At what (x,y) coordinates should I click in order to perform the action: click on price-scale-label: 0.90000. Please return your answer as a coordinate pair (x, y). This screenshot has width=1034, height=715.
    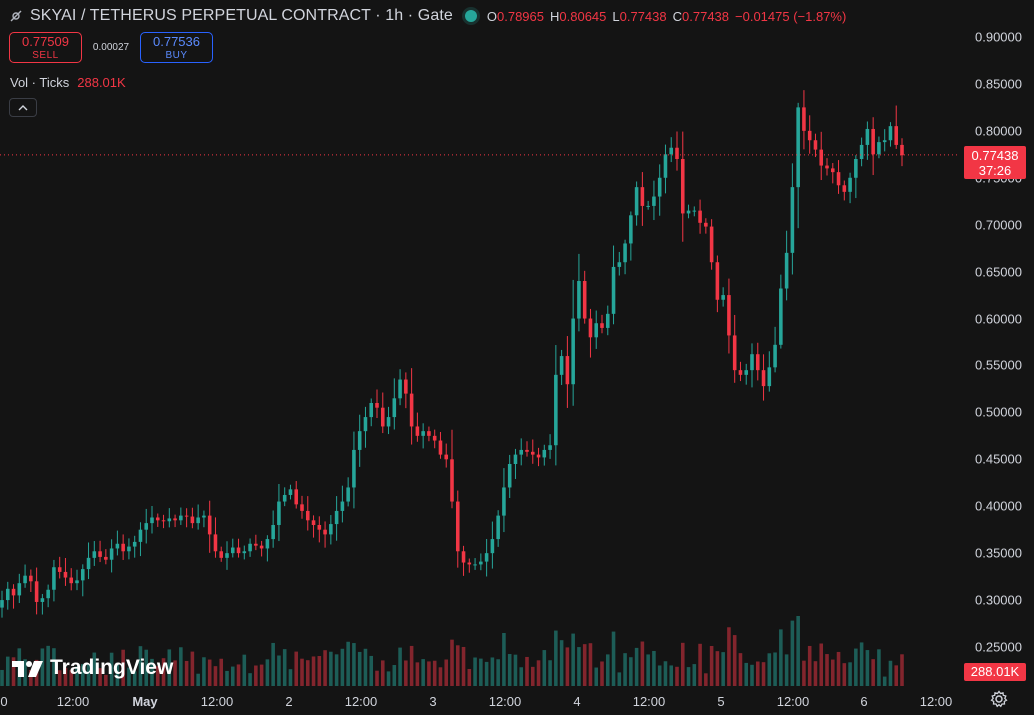
    Looking at the image, I should click on (998, 37).